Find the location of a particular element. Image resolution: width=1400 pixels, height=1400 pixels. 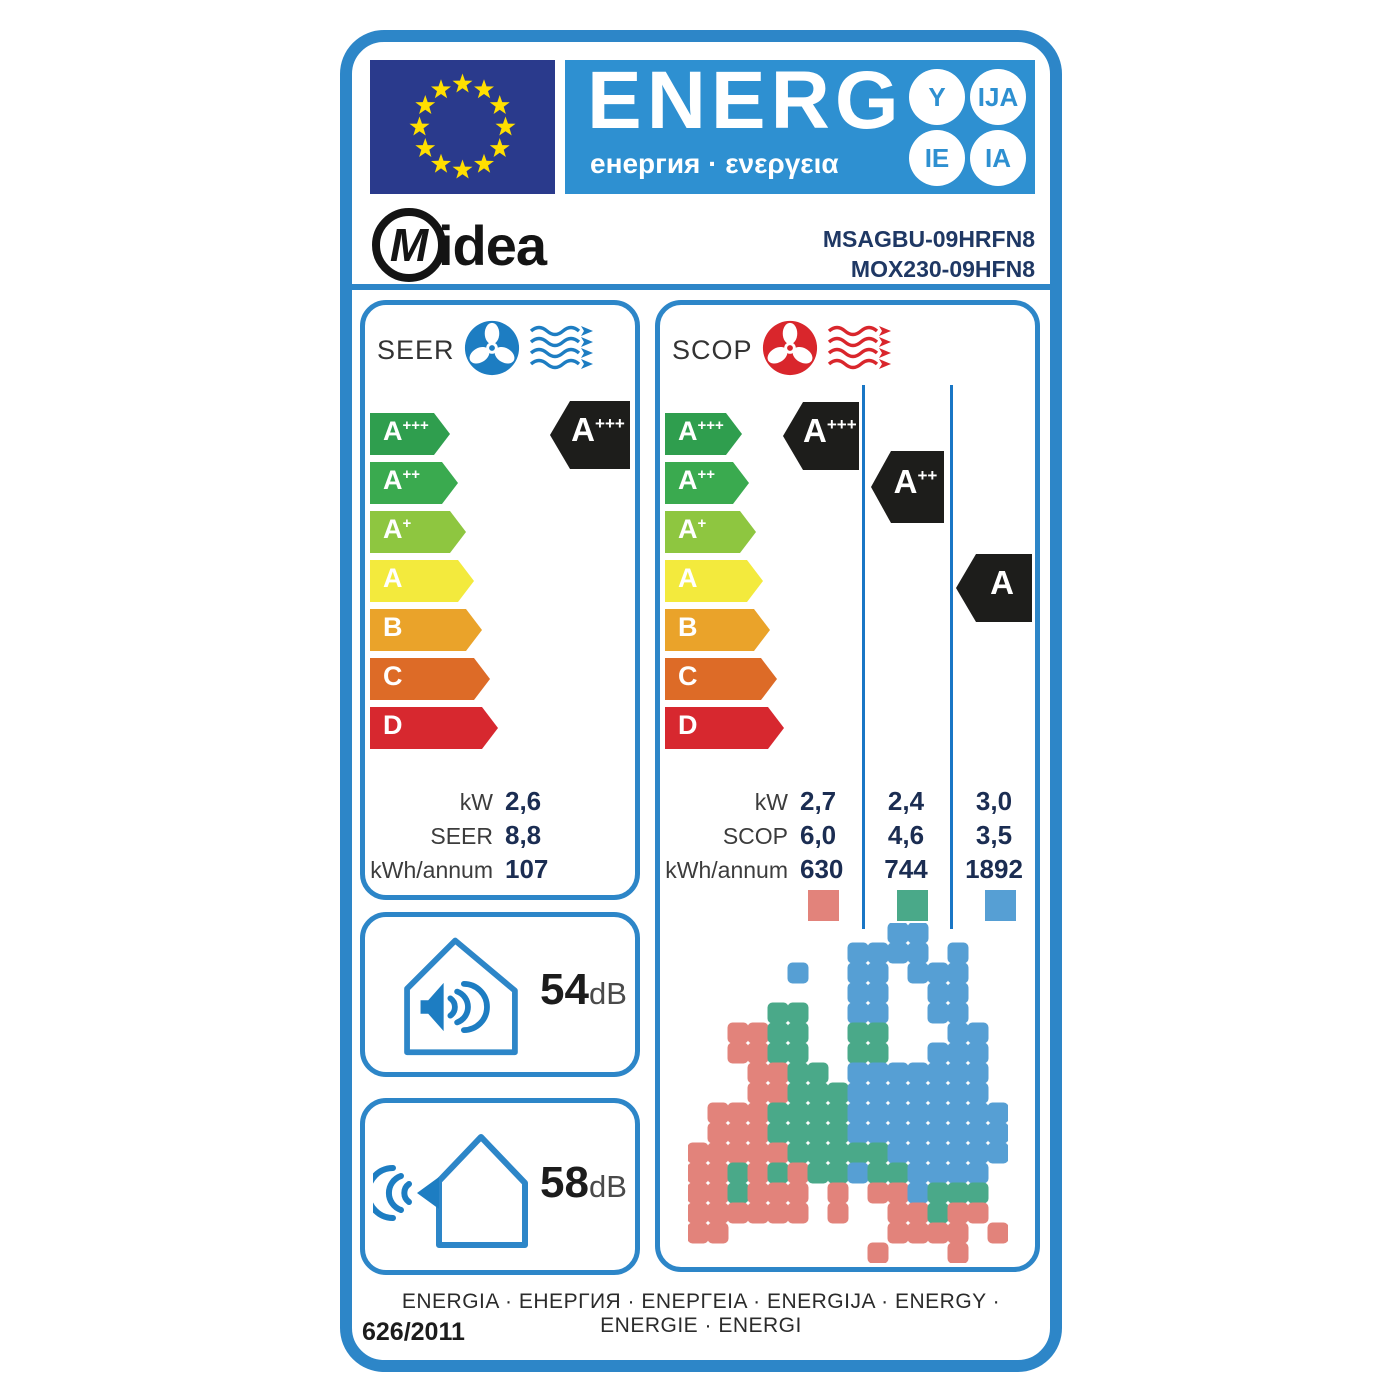

noise-box-outdoor: 58dB is located at coordinates (500, 1186).